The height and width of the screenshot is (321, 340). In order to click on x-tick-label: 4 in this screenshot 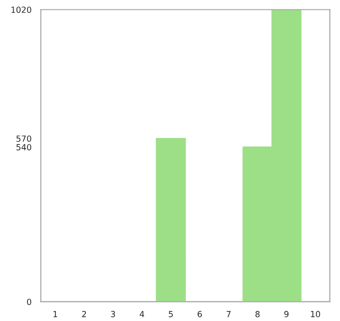, I will do `click(142, 314)`.